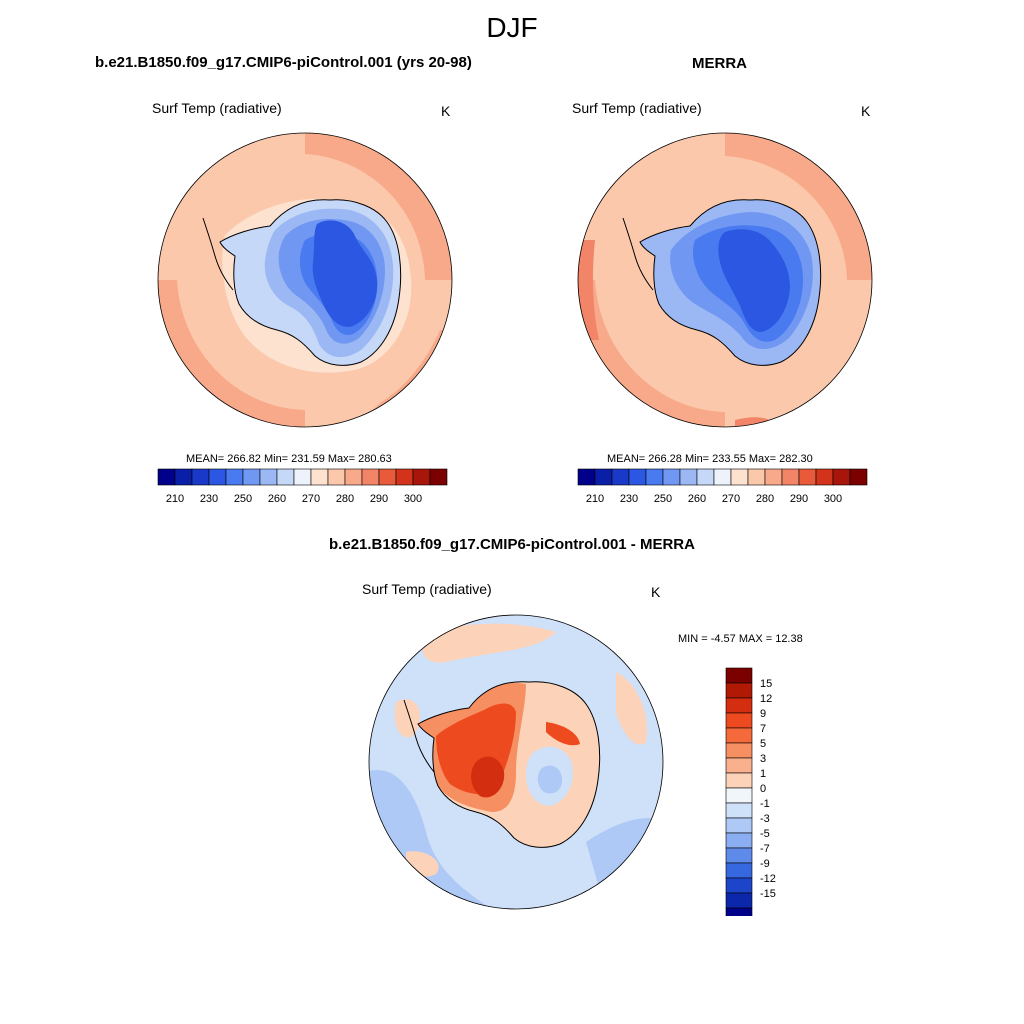 The height and width of the screenshot is (1024, 1024). What do you see at coordinates (765, 849) in the screenshot?
I see `colorbar-tick-label: -7` at bounding box center [765, 849].